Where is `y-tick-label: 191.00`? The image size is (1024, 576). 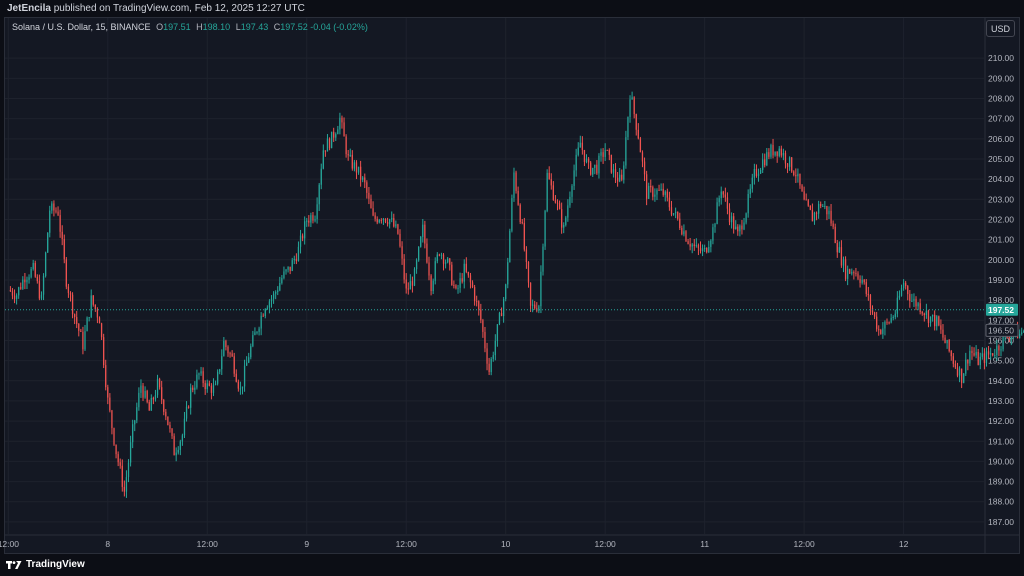 y-tick-label: 191.00 is located at coordinates (1001, 441).